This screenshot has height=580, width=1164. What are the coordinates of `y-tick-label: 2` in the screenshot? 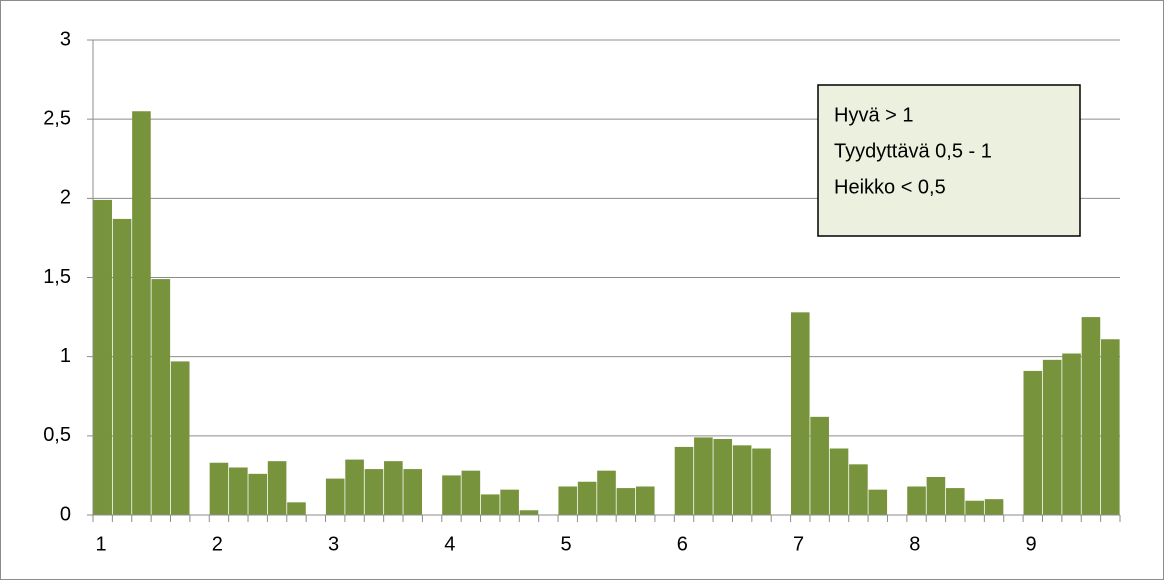 It's located at (65, 198).